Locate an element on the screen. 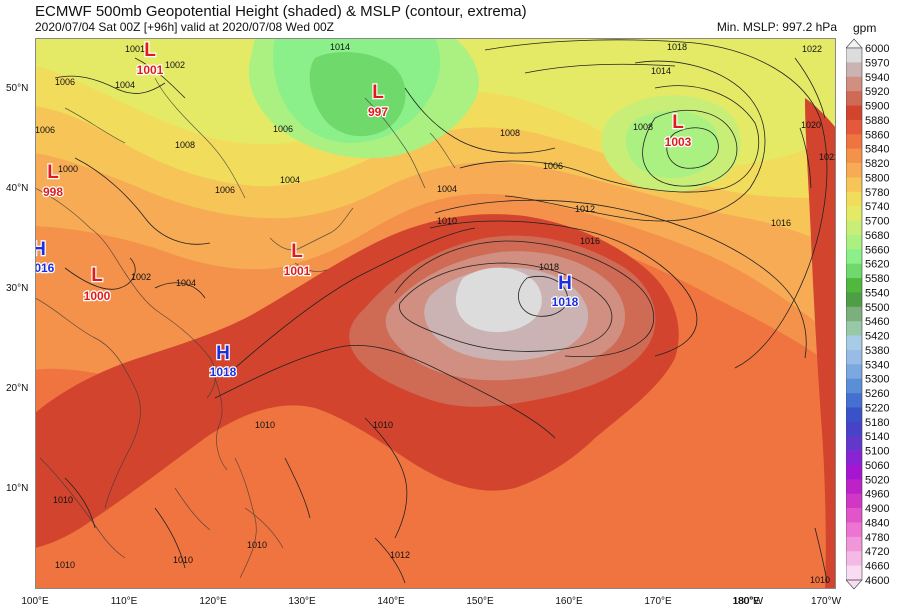  svg-text: 1008 is located at coordinates (643, 127).